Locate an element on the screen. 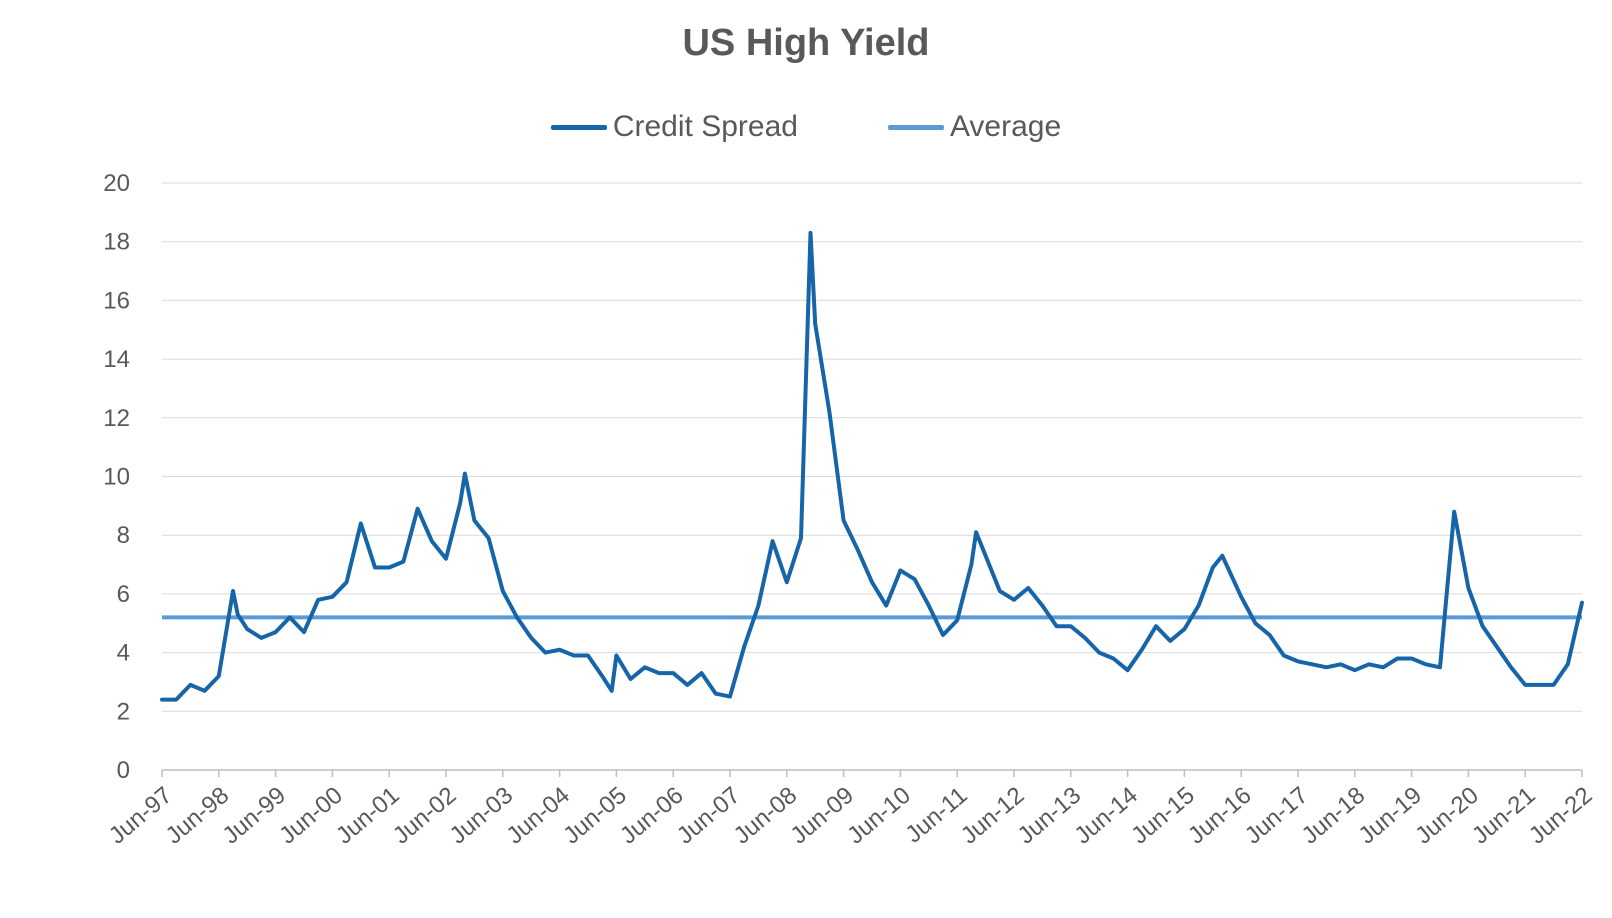 This screenshot has width=1612, height=918. legend-swatch-credit-spread is located at coordinates (578, 127).